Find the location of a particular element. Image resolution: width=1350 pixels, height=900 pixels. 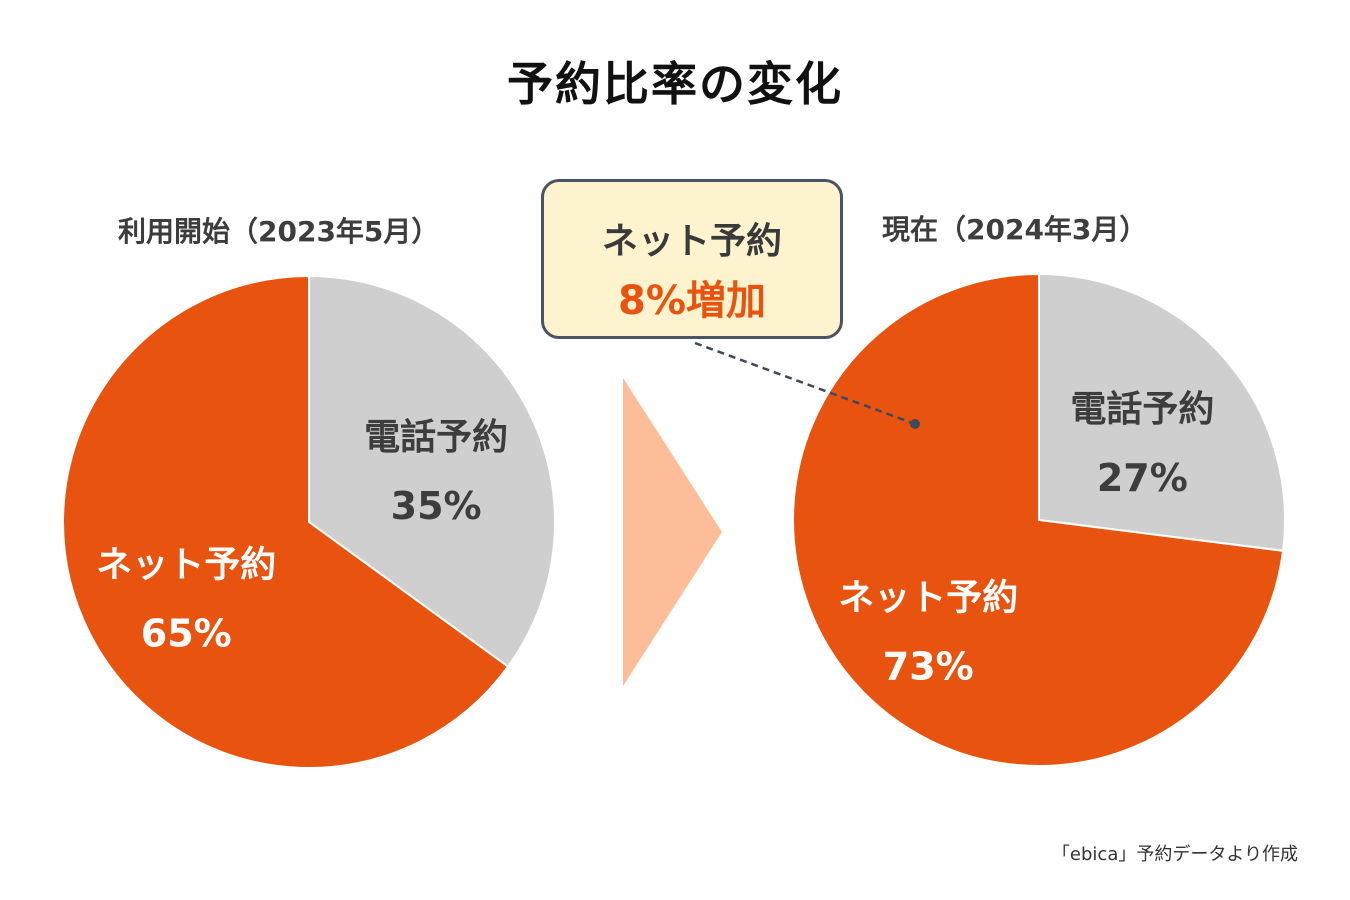

slice-value-label: 73% is located at coordinates (928, 667).